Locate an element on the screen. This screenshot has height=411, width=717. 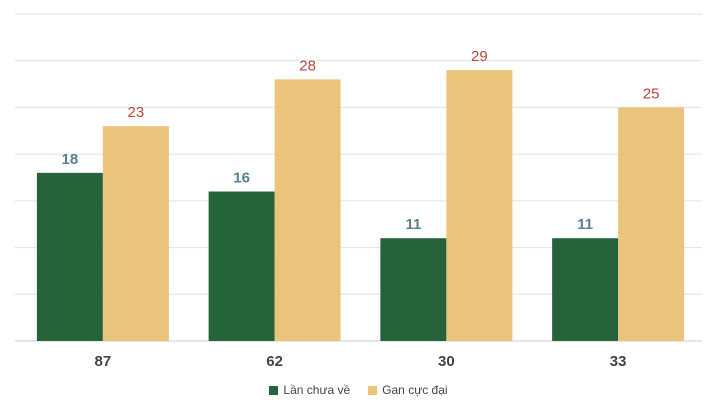
x-tick-label-33: 33 is located at coordinates (618, 361).